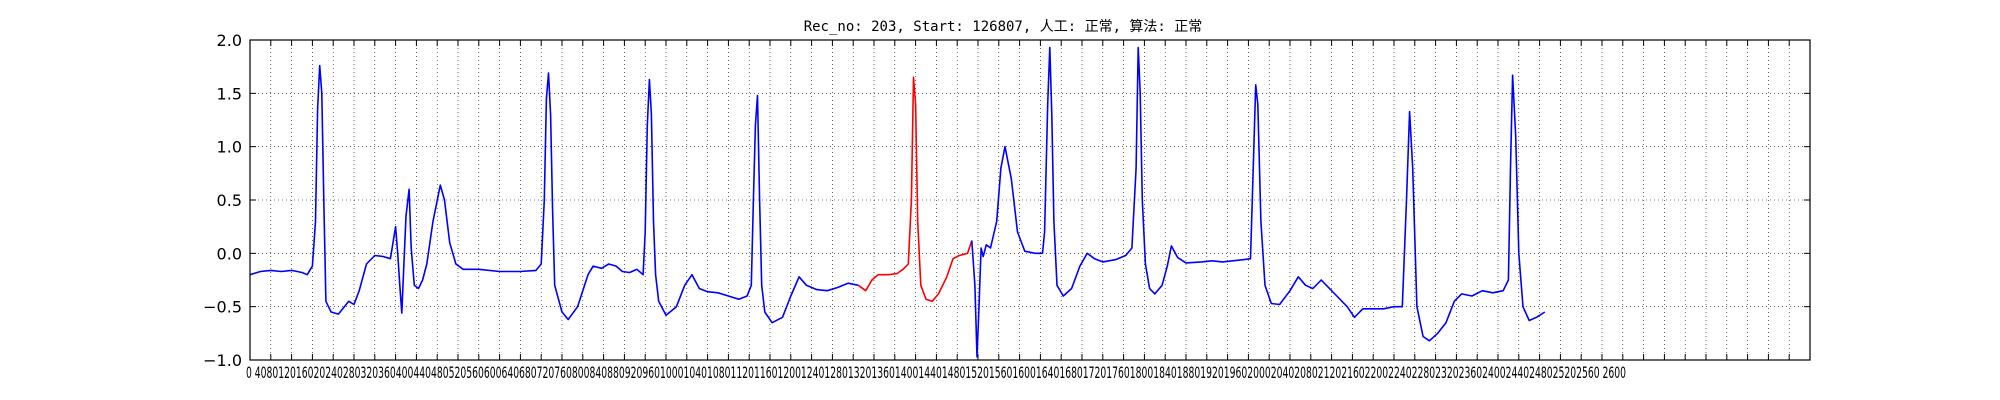 The image size is (2000, 400). What do you see at coordinates (229, 147) in the screenshot?
I see `y-tick-label: 1.0` at bounding box center [229, 147].